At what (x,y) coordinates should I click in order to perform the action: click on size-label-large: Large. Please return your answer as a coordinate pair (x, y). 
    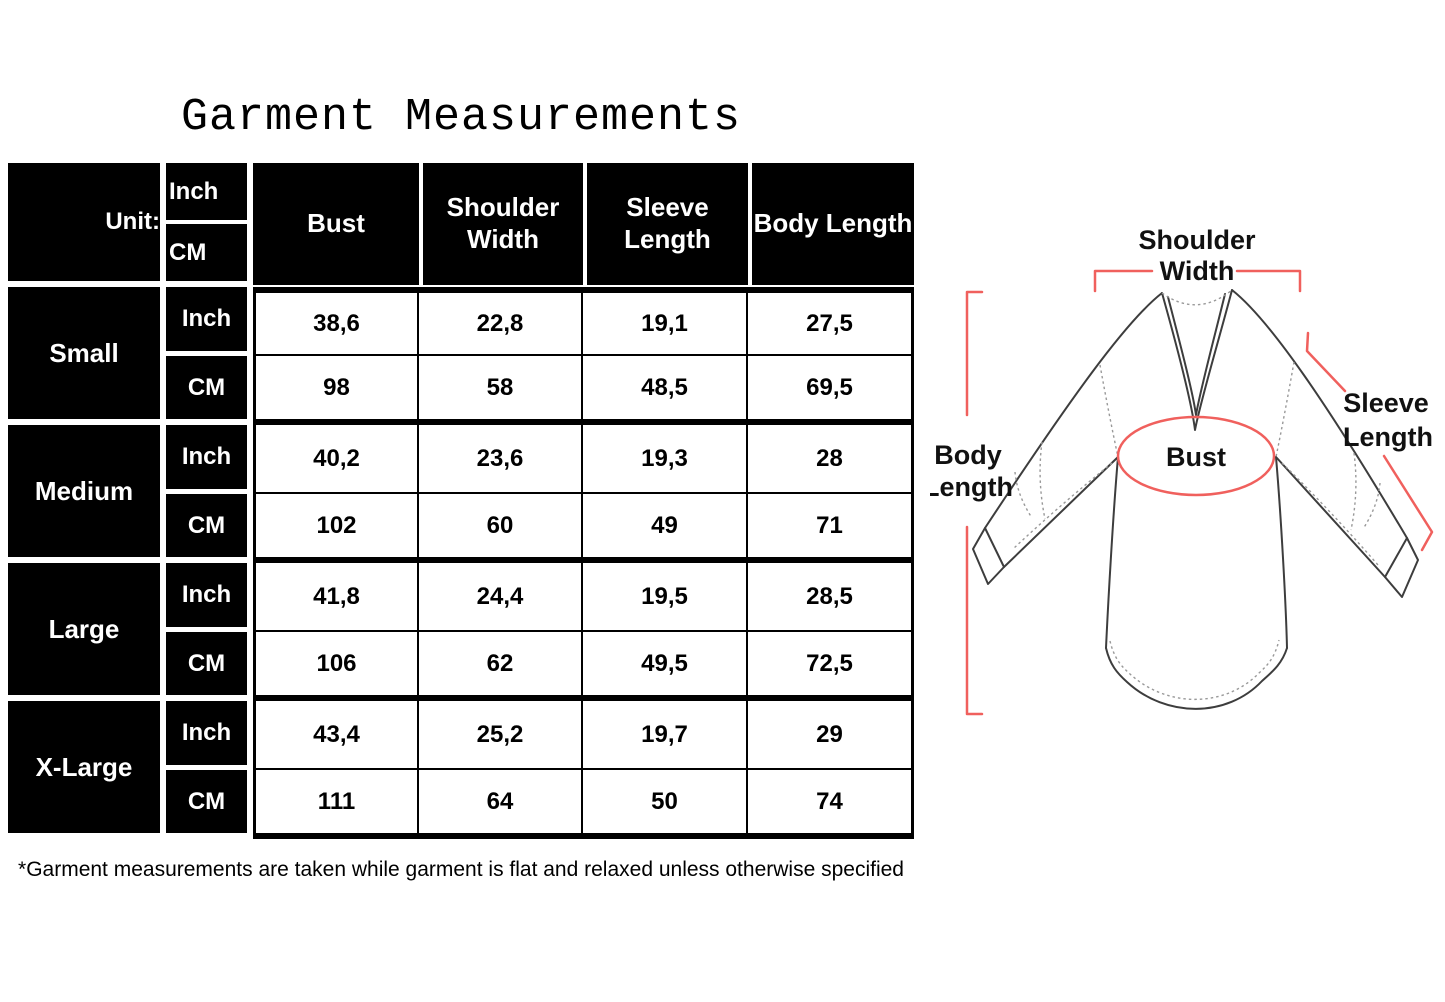
    Looking at the image, I should click on (87, 632).